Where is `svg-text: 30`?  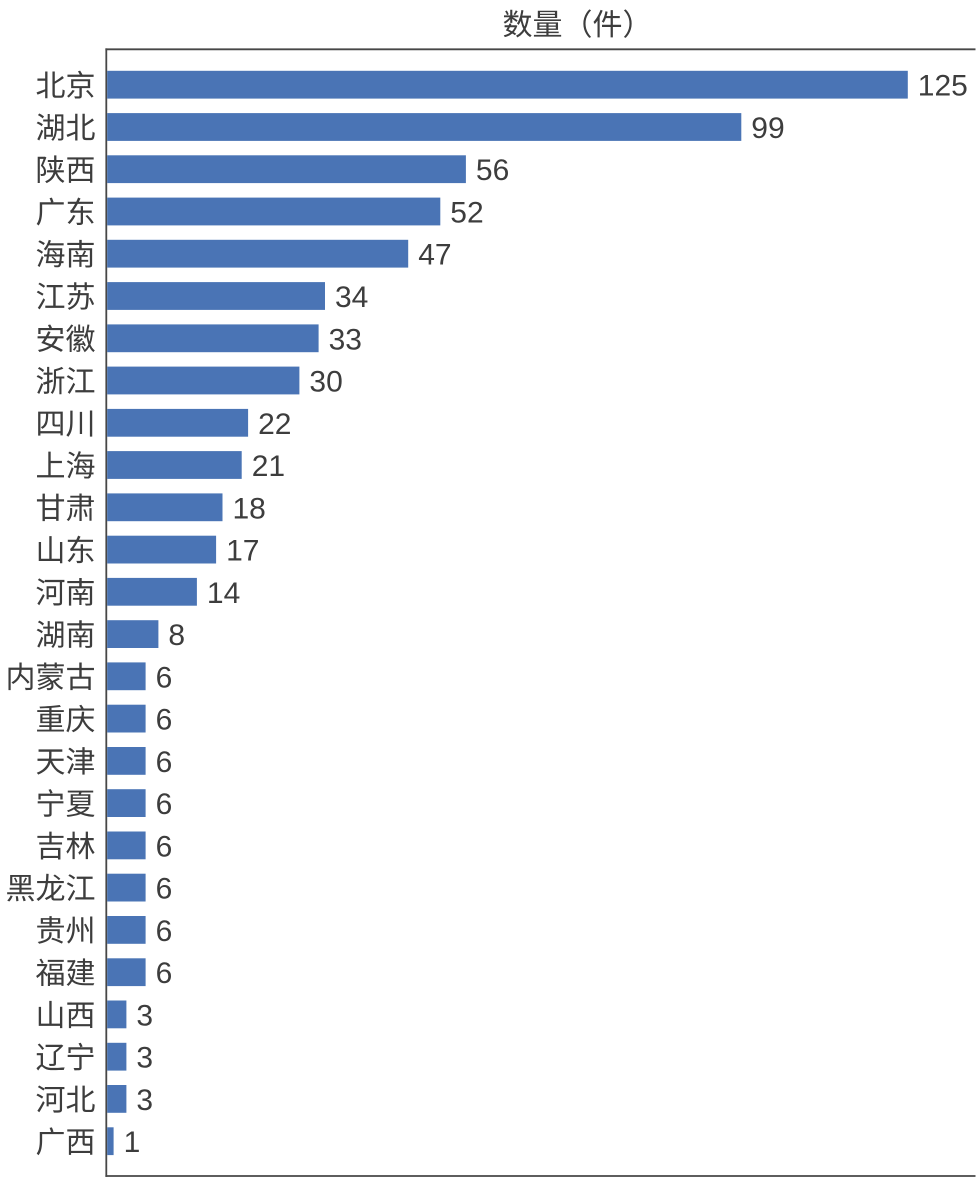
svg-text: 30 is located at coordinates (325, 382).